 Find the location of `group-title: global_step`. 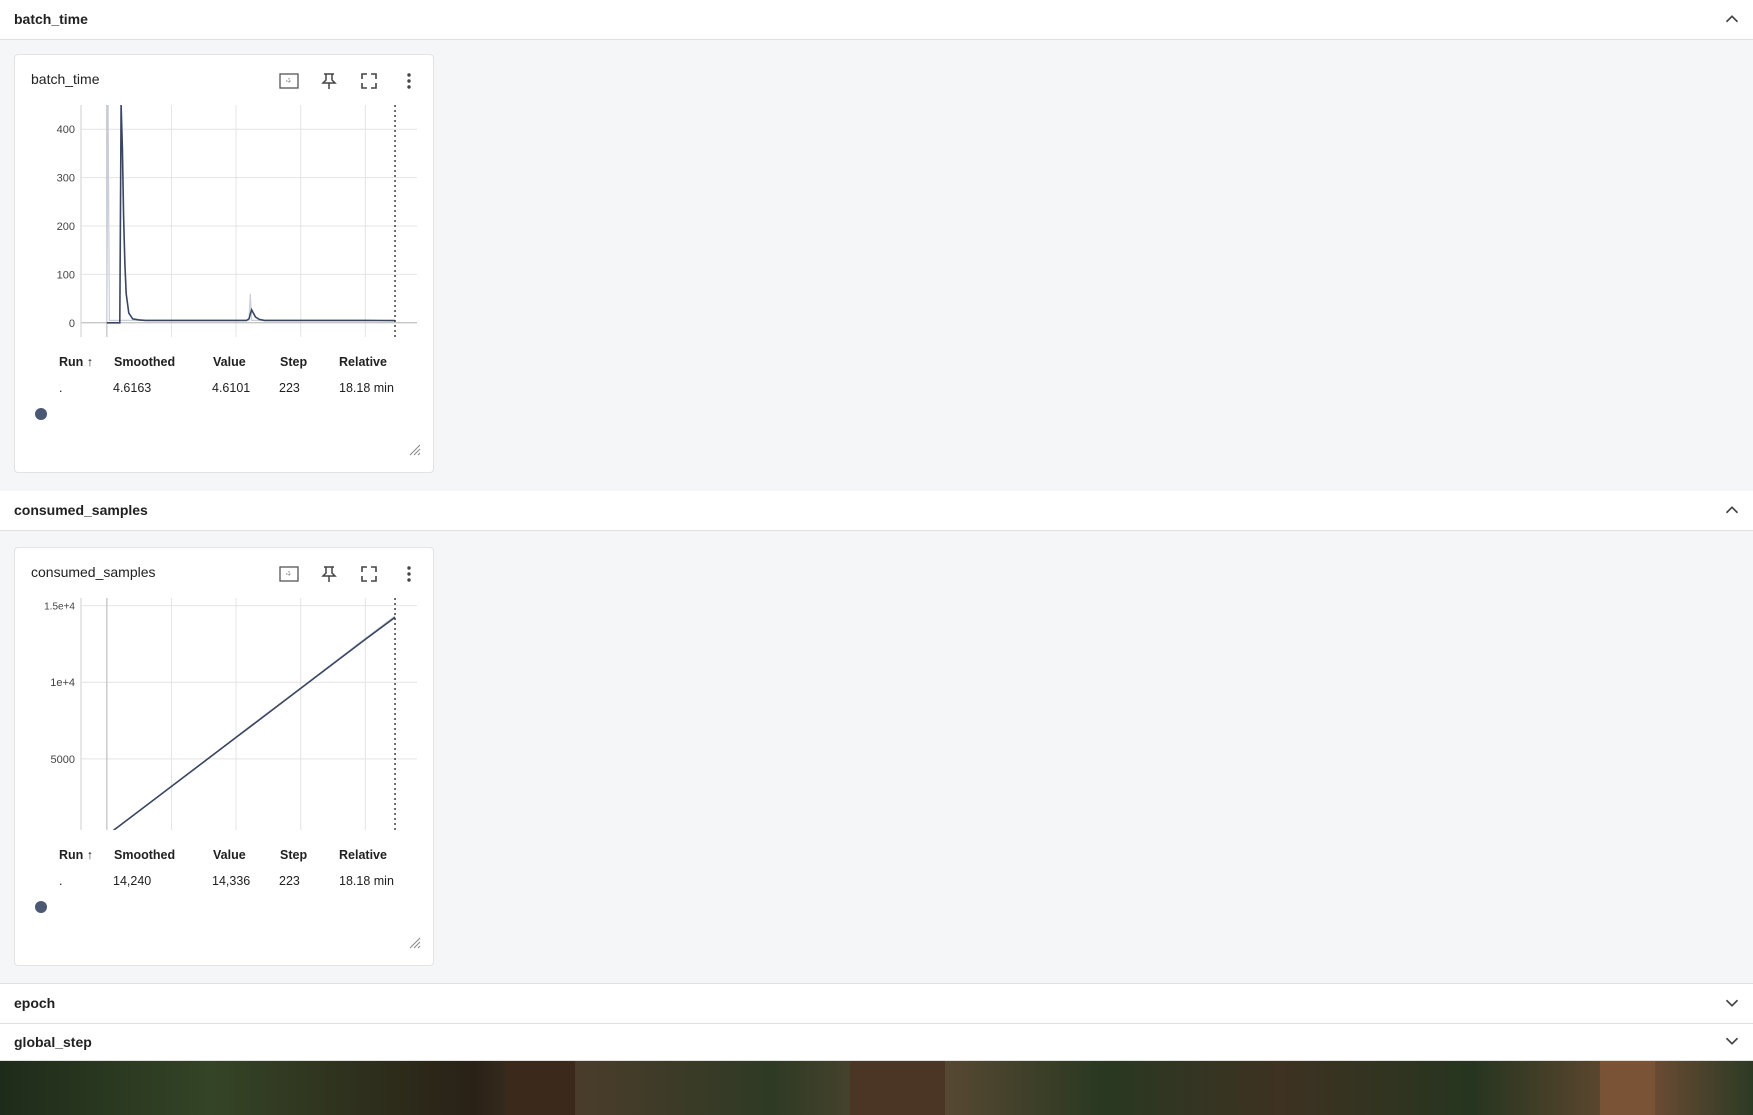

group-title: global_step is located at coordinates (53, 1042).